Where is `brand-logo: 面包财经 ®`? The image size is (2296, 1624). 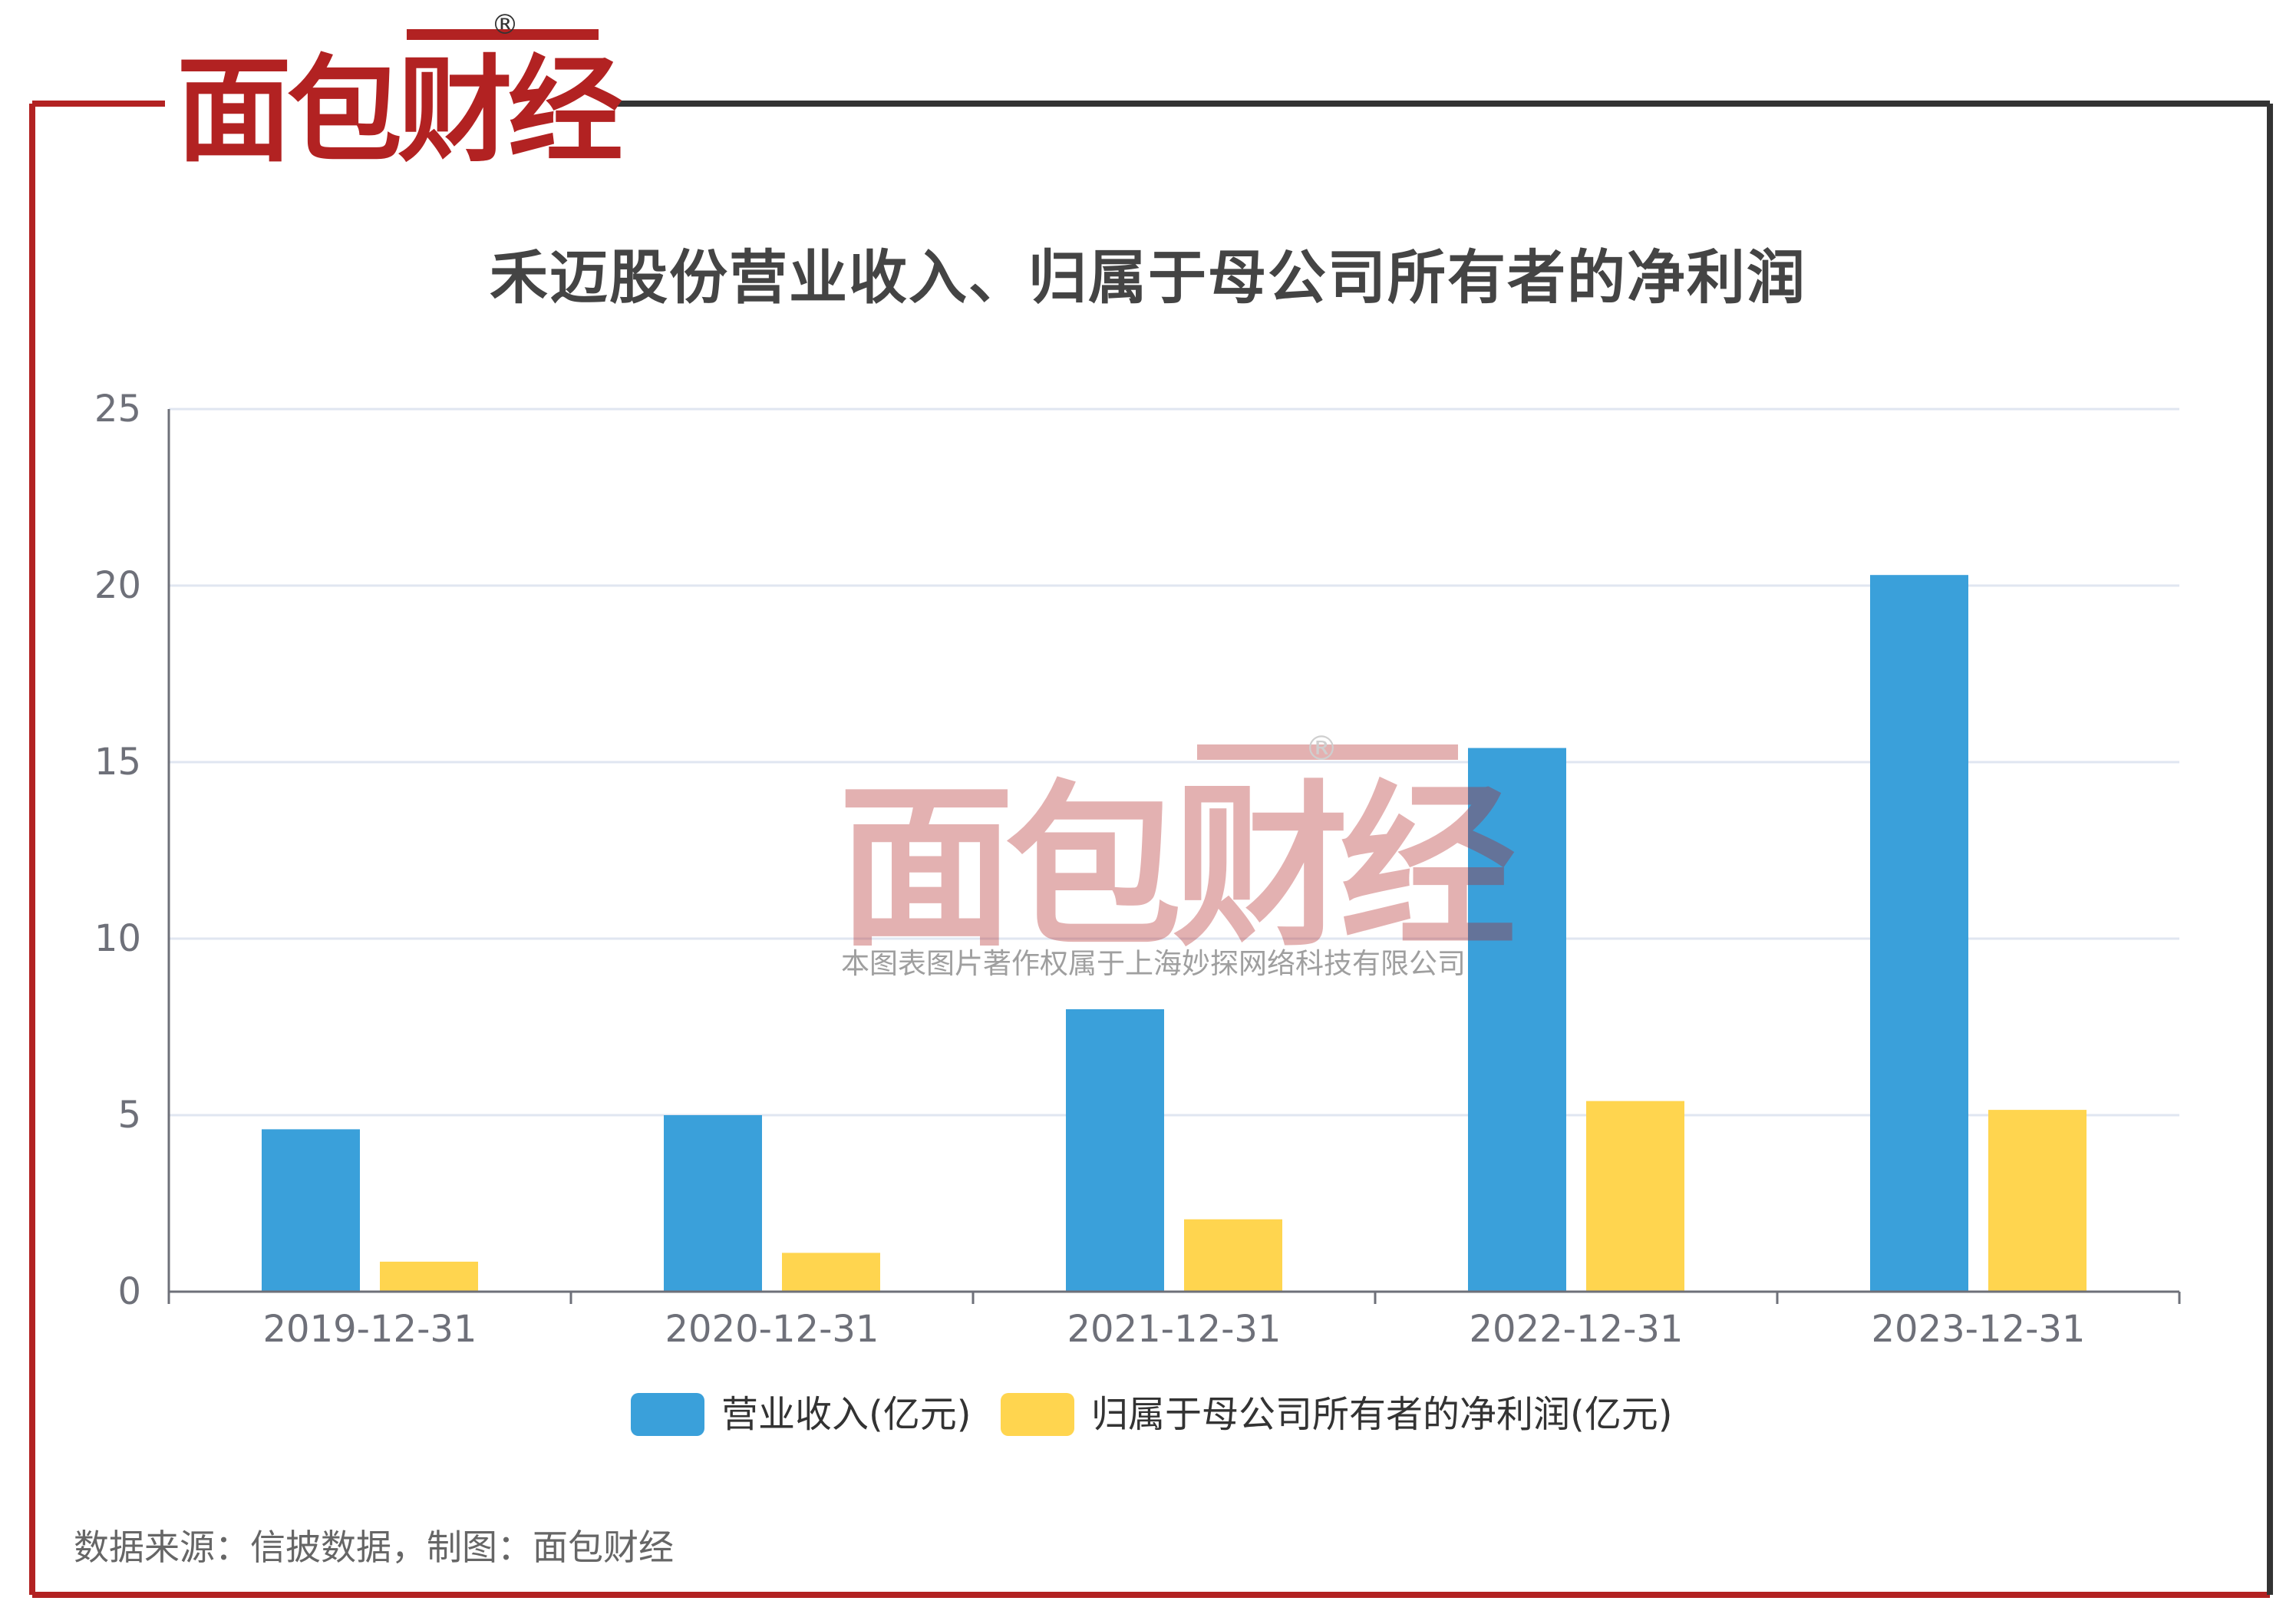 brand-logo: 面包财经 ® is located at coordinates (401, 93).